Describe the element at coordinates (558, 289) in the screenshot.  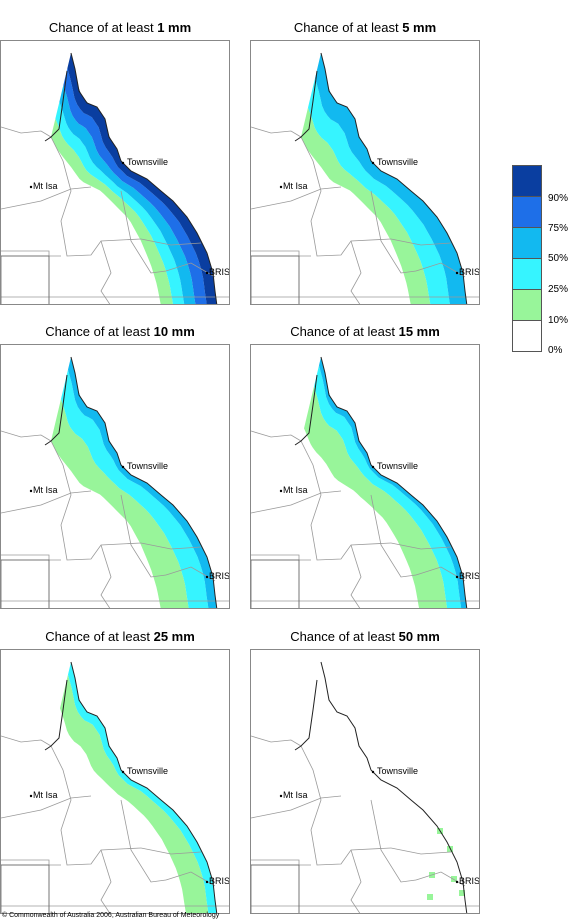
I see `legend-label-25: 25%` at that location.